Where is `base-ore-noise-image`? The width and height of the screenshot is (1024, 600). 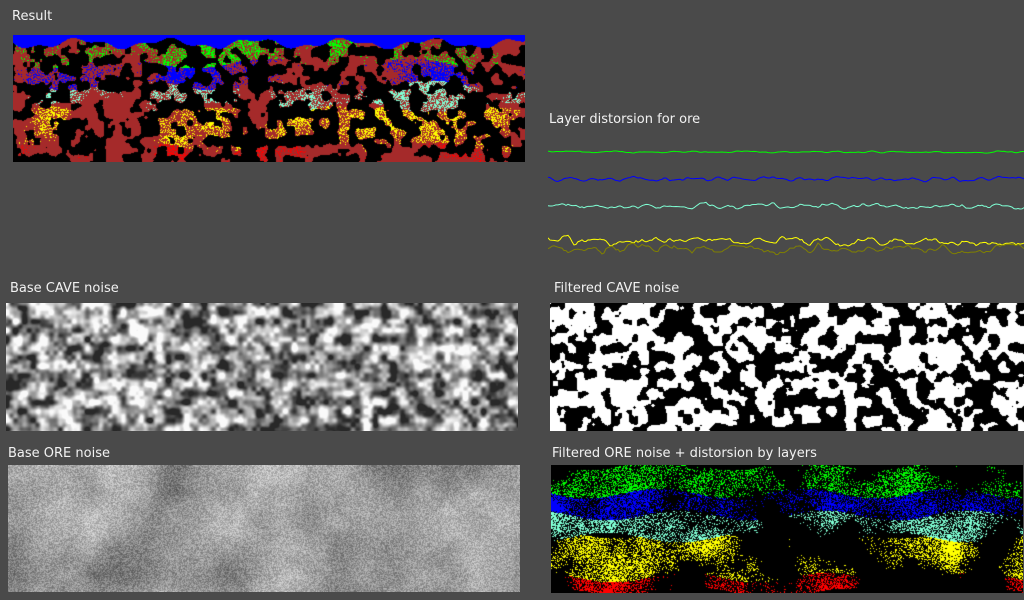 base-ore-noise-image is located at coordinates (264, 528).